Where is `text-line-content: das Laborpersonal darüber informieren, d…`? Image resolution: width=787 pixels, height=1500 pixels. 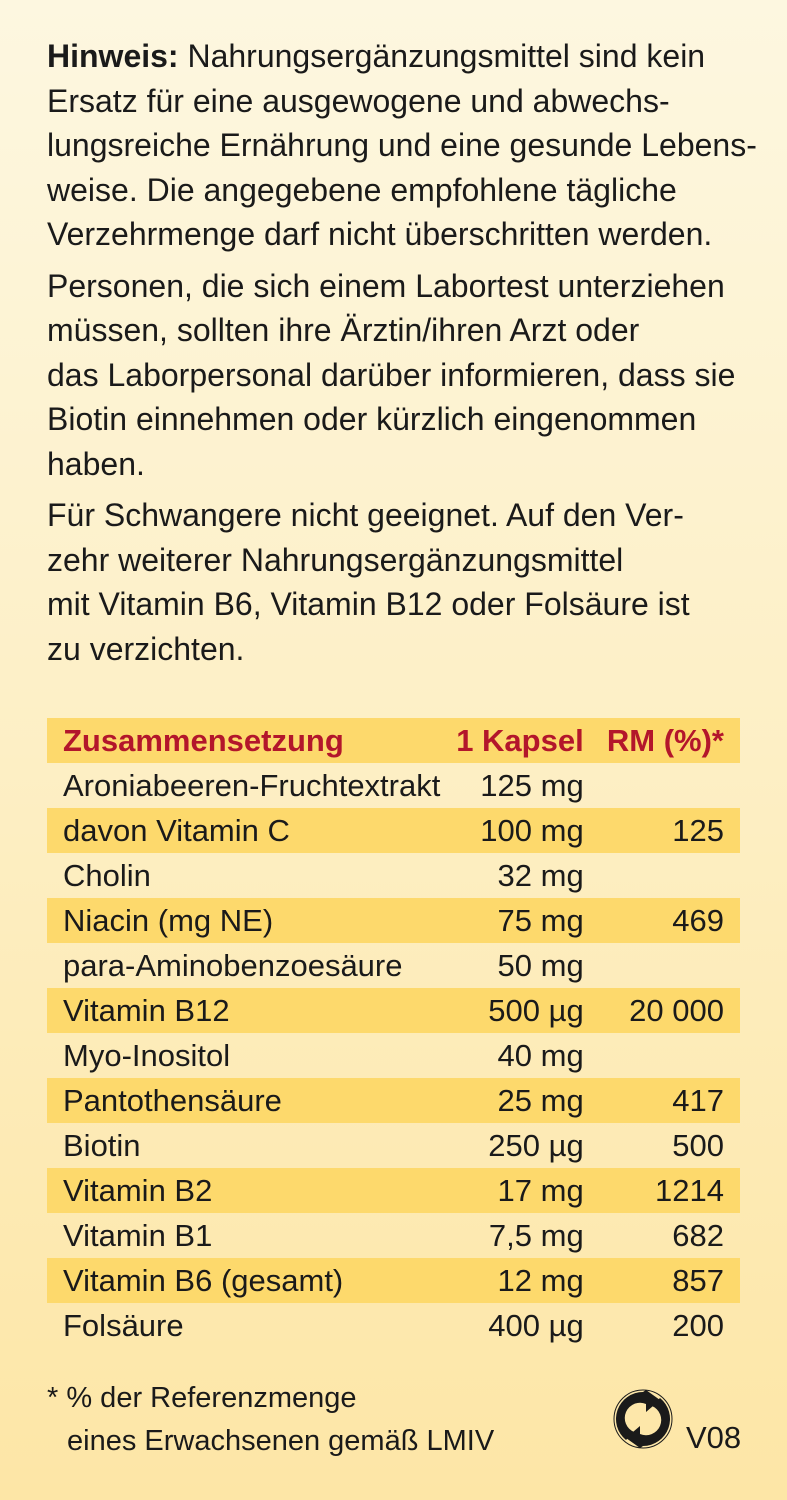
text-line-content: das Laborpersonal darüber informieren, d… is located at coordinates (391, 374).